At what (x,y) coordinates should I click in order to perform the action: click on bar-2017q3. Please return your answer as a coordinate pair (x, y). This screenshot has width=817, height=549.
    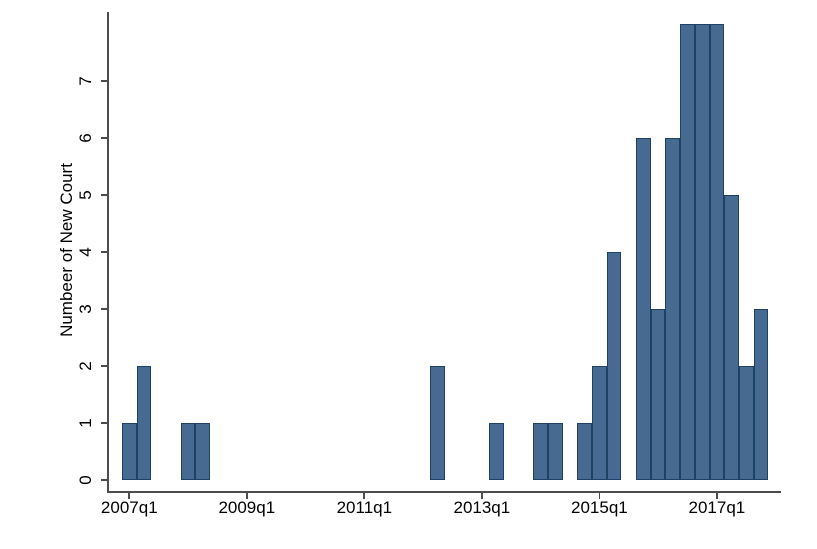
    Looking at the image, I should click on (746, 423).